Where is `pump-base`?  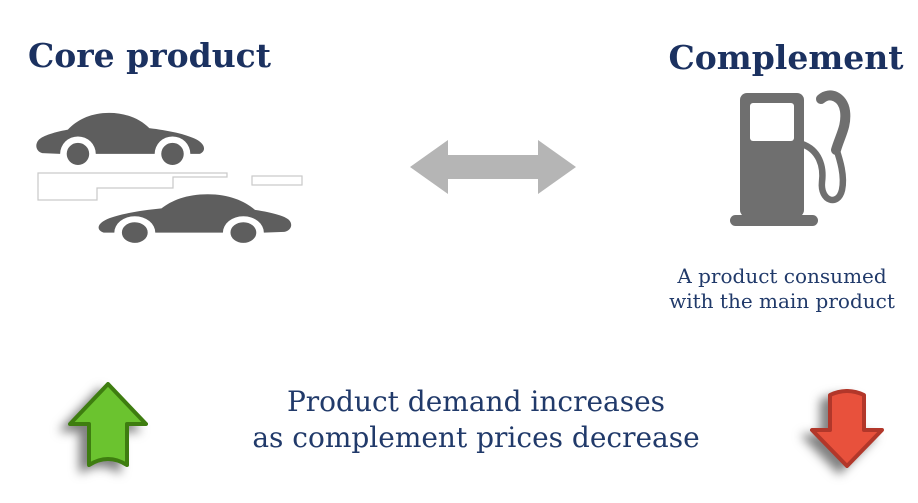 pump-base is located at coordinates (774, 220).